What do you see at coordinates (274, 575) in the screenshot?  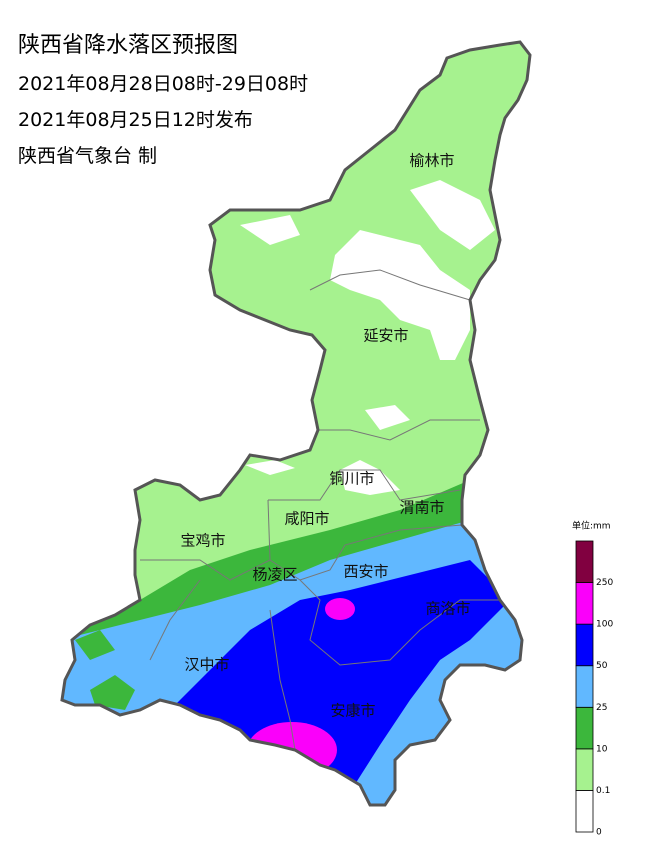 I see `city-label: 杨凌区` at bounding box center [274, 575].